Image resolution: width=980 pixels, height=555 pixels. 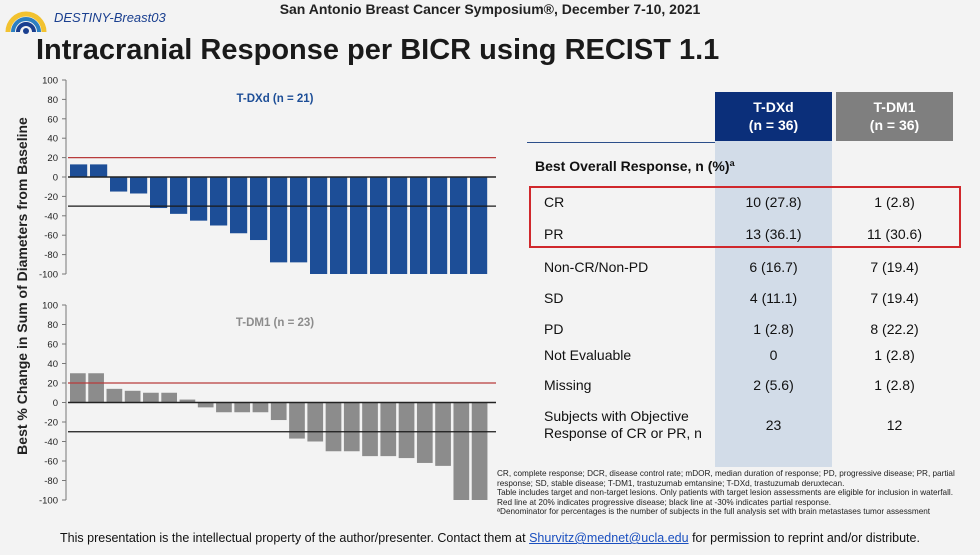 I want to click on row-label: Non-CR/Non-PD, so click(x=596, y=267).